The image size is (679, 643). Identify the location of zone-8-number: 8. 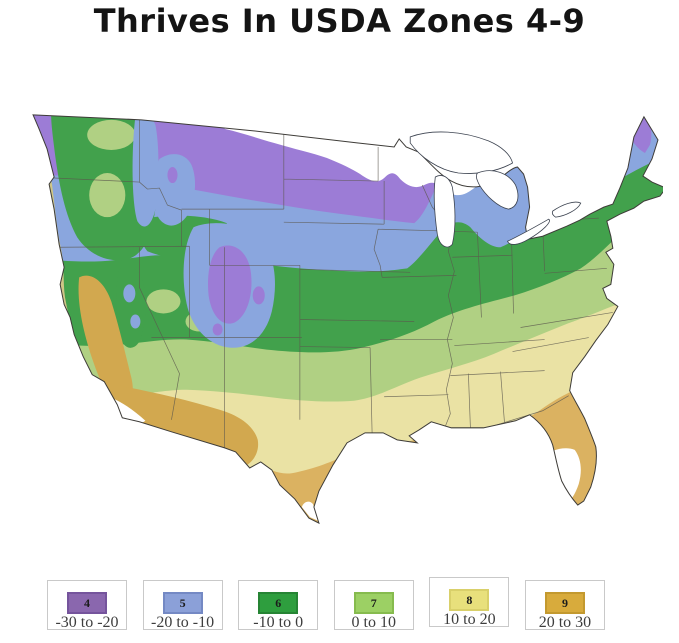
(469, 599).